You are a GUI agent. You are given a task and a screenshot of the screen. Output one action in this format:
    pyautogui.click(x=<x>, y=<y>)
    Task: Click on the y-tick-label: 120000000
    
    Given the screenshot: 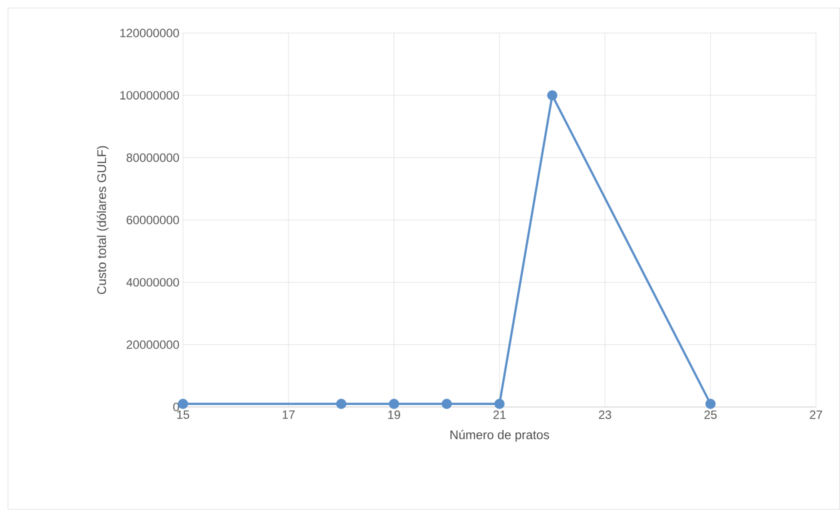 What is the action you would take?
    pyautogui.click(x=149, y=33)
    